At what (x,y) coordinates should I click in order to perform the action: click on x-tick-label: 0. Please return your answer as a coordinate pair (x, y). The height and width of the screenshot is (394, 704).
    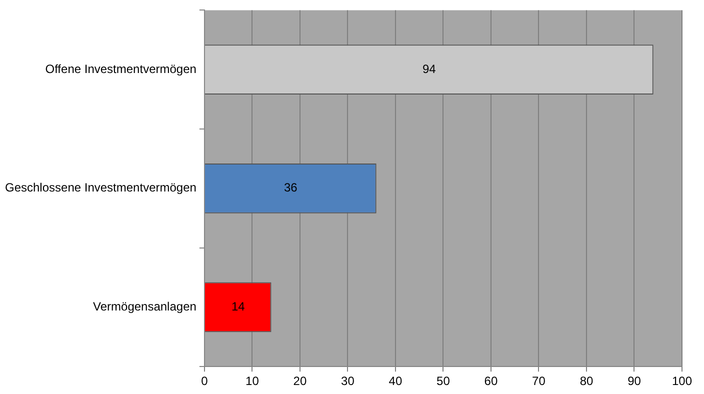
    Looking at the image, I should click on (204, 381).